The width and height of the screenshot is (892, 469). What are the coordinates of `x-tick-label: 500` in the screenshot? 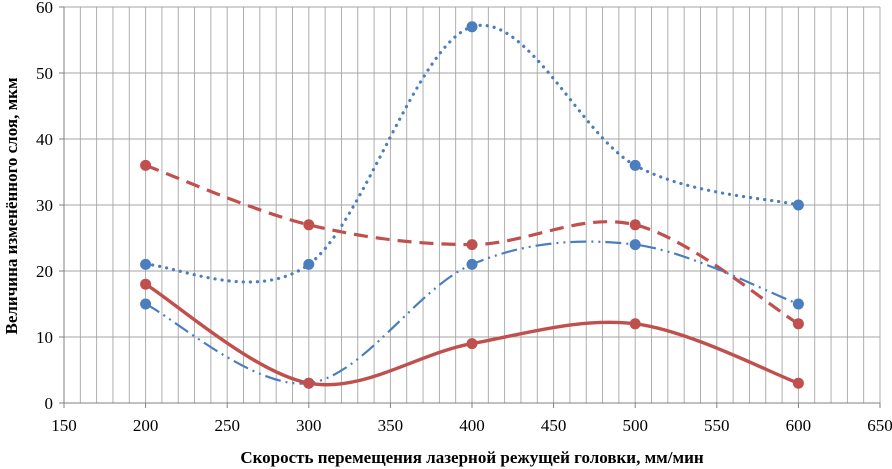 It's located at (635, 425).